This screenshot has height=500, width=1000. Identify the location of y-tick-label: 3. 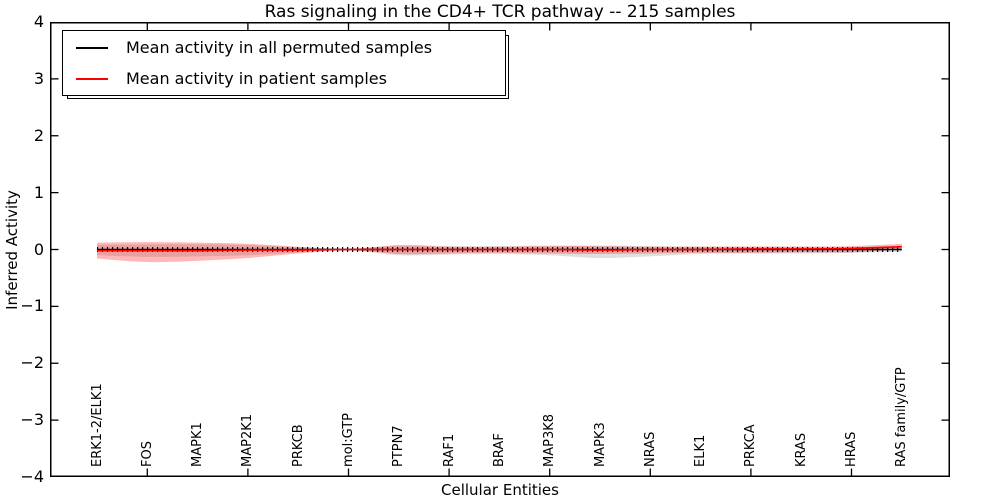
(38, 78).